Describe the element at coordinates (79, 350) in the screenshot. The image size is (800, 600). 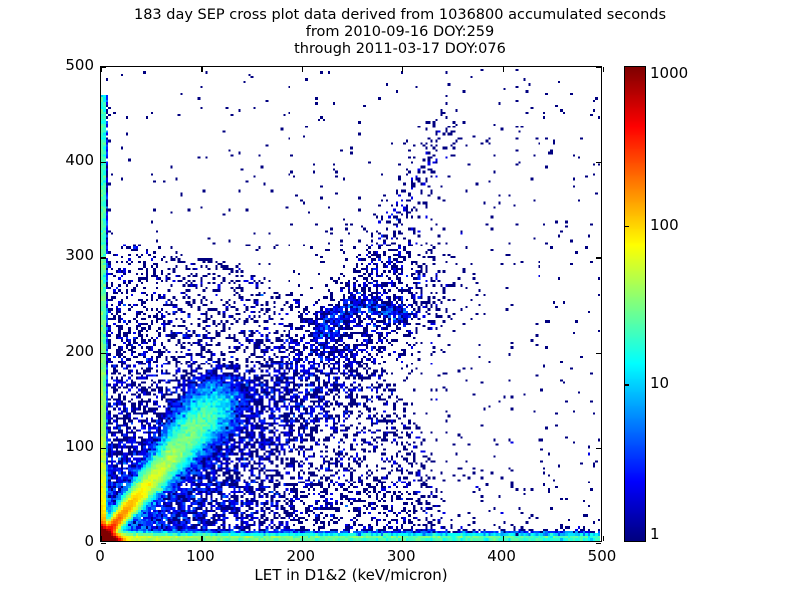
I see `y-tick-label: 200` at that location.